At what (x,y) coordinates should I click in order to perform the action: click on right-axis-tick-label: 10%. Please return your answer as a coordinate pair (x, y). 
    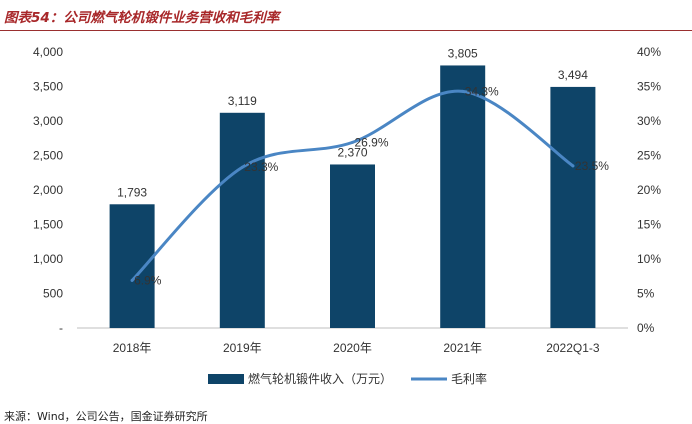
    Looking at the image, I should click on (649, 259).